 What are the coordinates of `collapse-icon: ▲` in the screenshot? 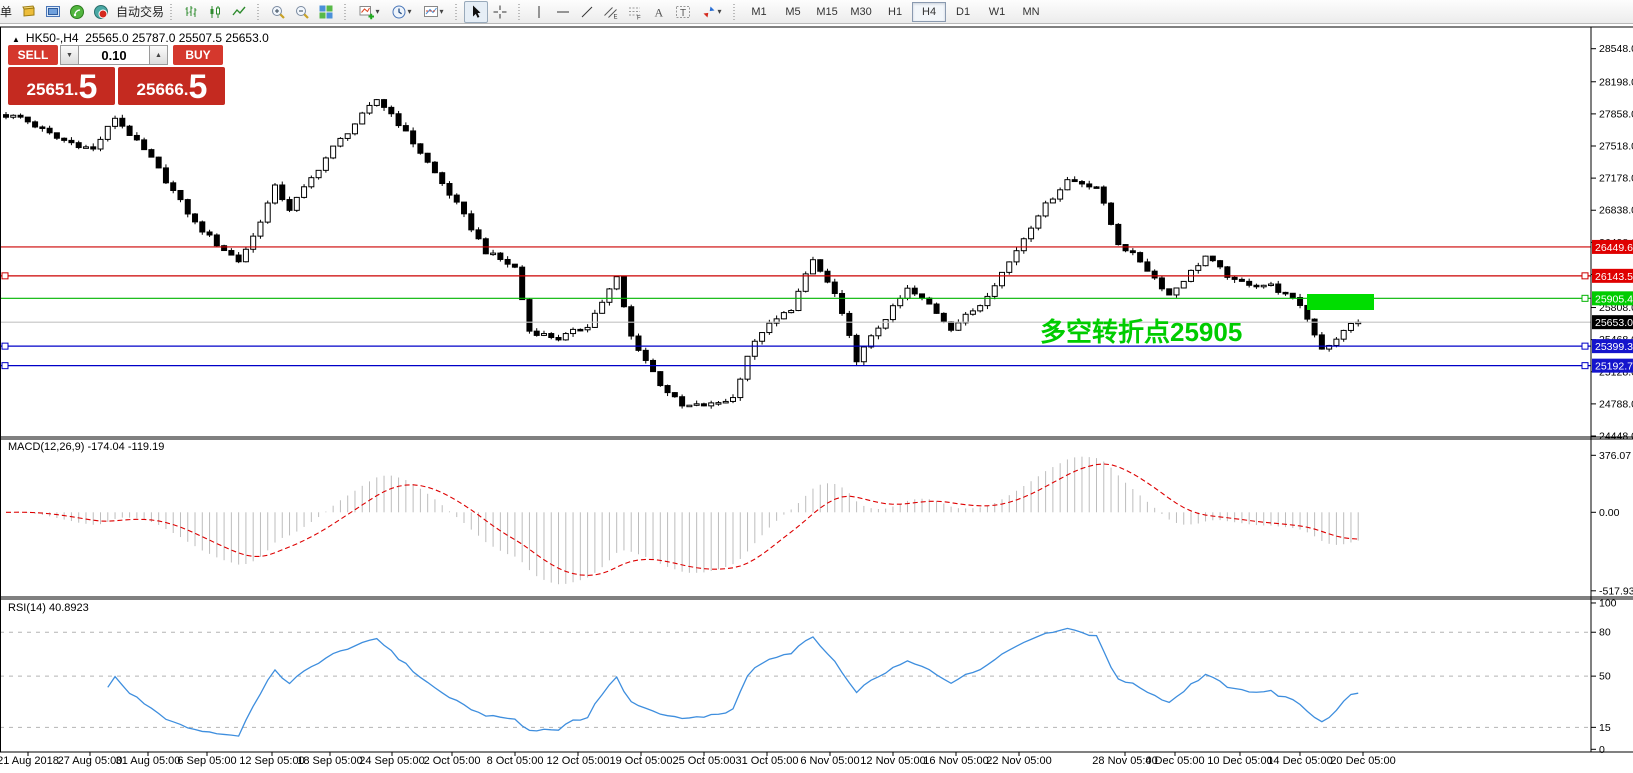 It's located at (16, 39).